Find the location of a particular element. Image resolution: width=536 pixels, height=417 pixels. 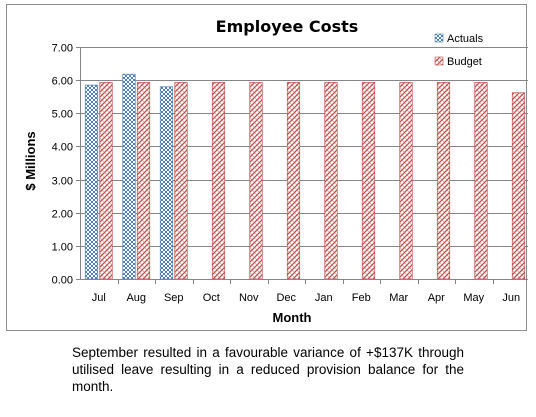

bar-budget-jan is located at coordinates (331, 181).